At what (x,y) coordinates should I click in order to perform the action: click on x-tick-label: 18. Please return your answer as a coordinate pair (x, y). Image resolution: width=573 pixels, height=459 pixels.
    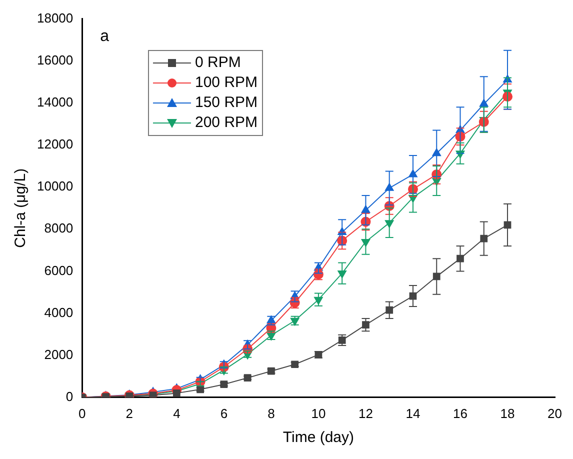
    Looking at the image, I should click on (507, 413).